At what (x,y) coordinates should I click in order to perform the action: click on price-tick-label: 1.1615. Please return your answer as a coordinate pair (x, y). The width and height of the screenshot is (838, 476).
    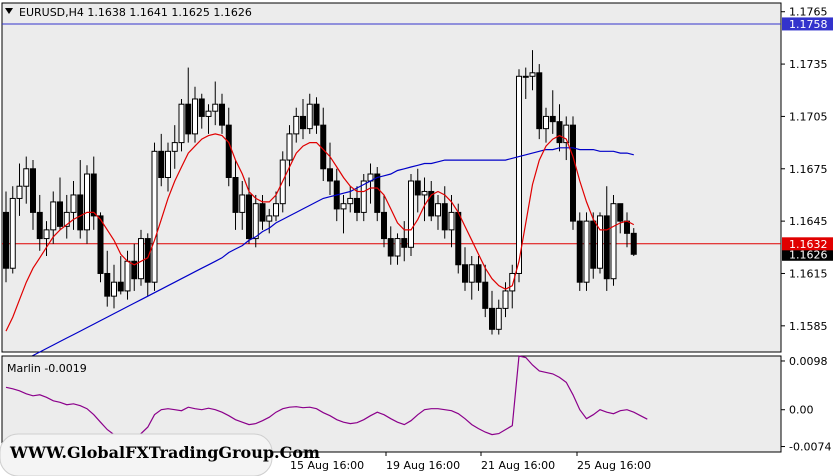
    Looking at the image, I should click on (808, 273).